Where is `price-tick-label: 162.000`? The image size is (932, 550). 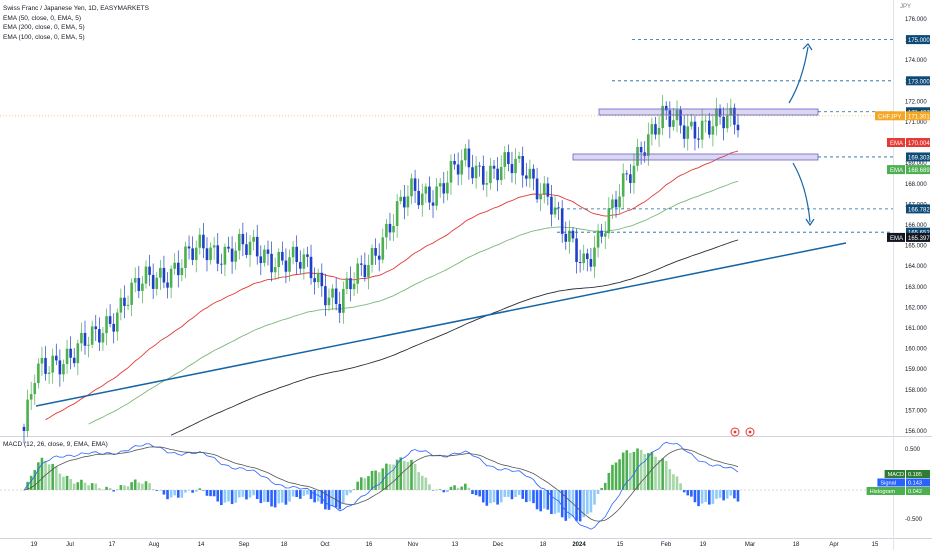 price-tick-label: 162.000 is located at coordinates (916, 308).